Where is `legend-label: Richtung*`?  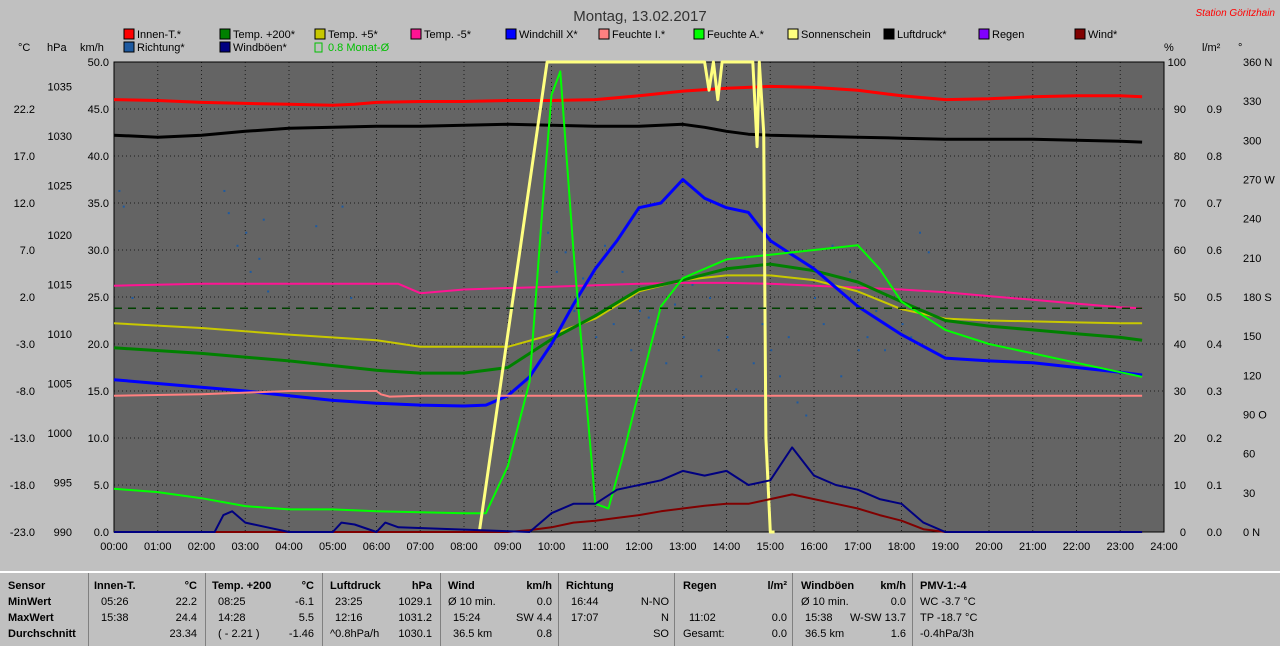
legend-label: Richtung* is located at coordinates (161, 48).